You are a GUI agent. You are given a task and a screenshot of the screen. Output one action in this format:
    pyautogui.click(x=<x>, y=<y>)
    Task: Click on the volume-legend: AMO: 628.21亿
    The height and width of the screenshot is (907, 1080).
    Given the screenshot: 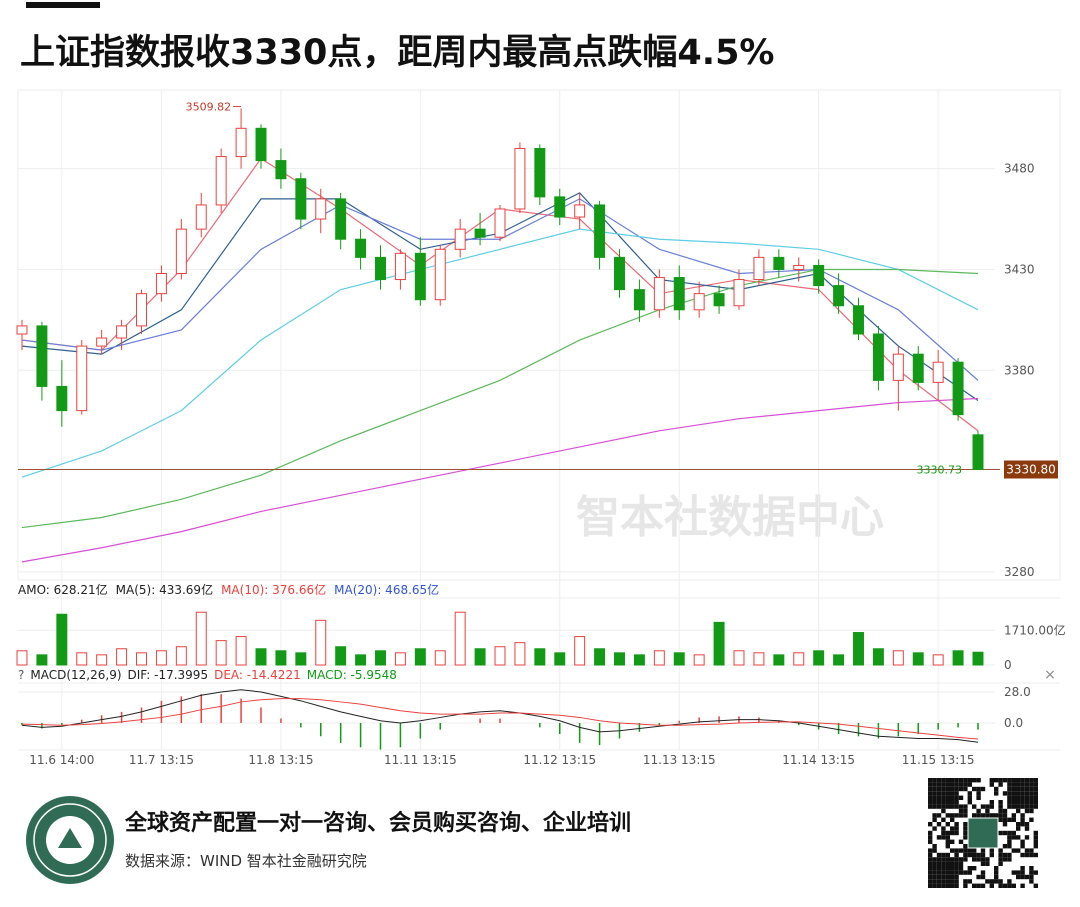 What is the action you would take?
    pyautogui.click(x=63, y=589)
    